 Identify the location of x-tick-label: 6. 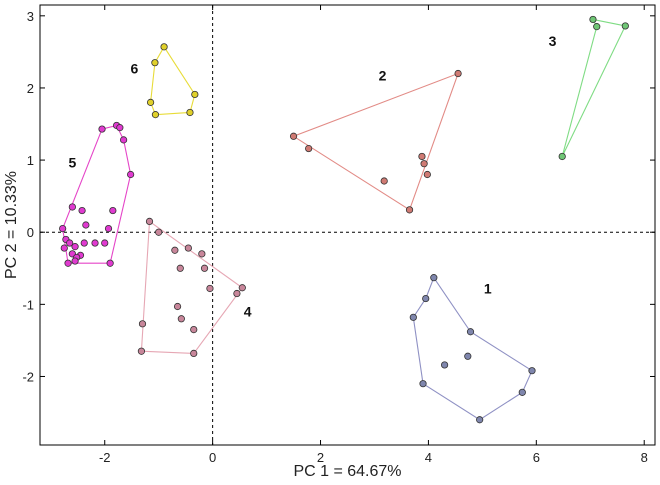
(536, 457).